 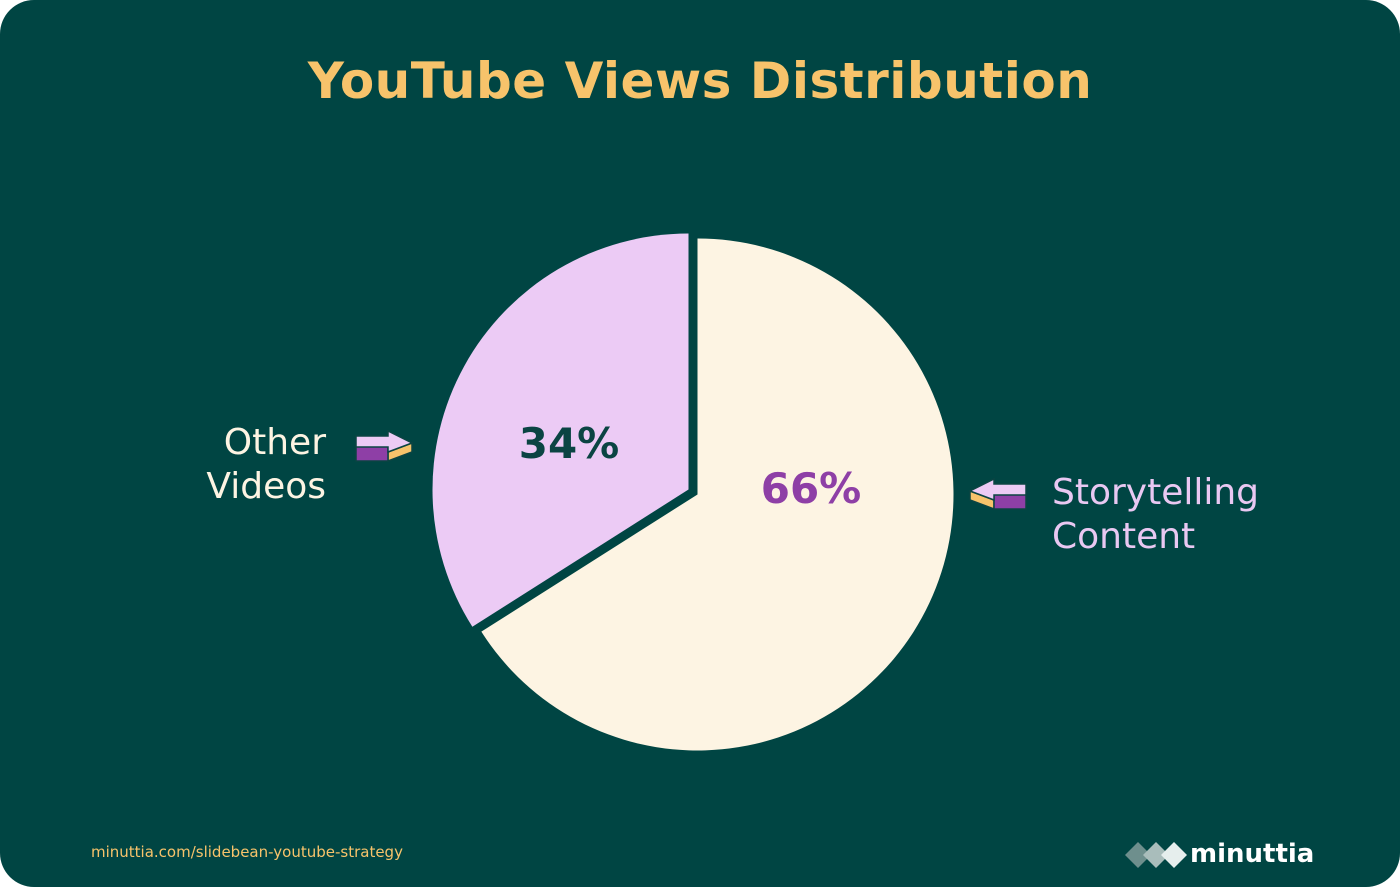 What do you see at coordinates (1156, 492) in the screenshot?
I see `legend-label-story-line-1: Storytelling` at bounding box center [1156, 492].